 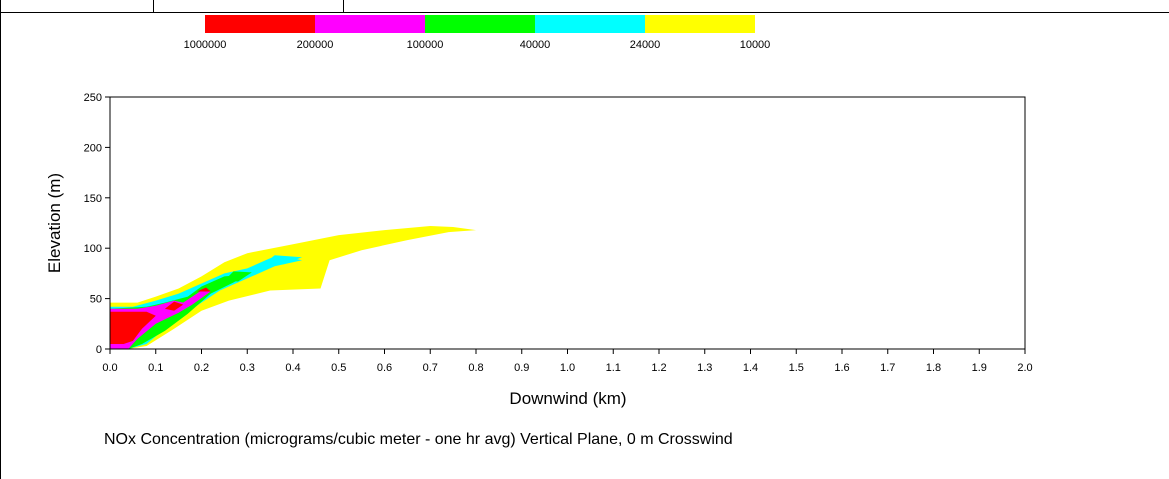 What do you see at coordinates (584, 12) in the screenshot?
I see `top-table-rule` at bounding box center [584, 12].